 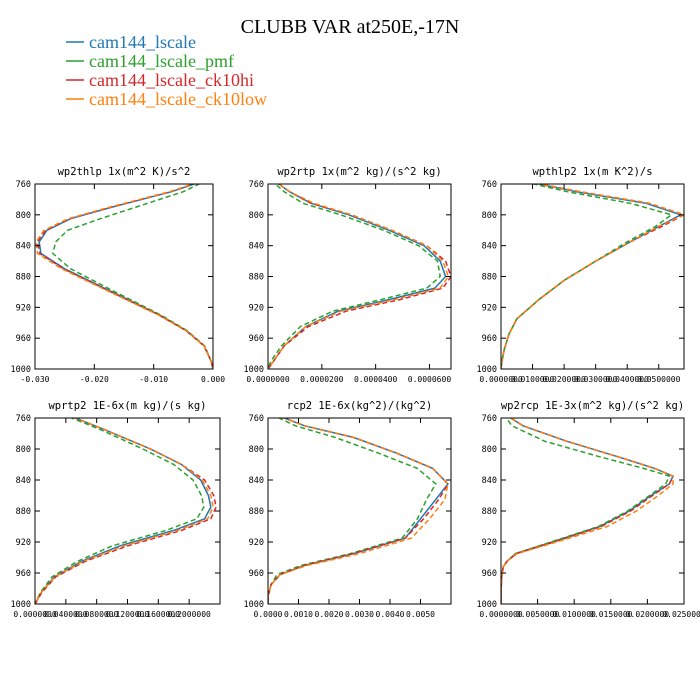 What do you see at coordinates (171, 80) in the screenshot?
I see `legend-label: cam144_lscale_ck10hi` at bounding box center [171, 80].